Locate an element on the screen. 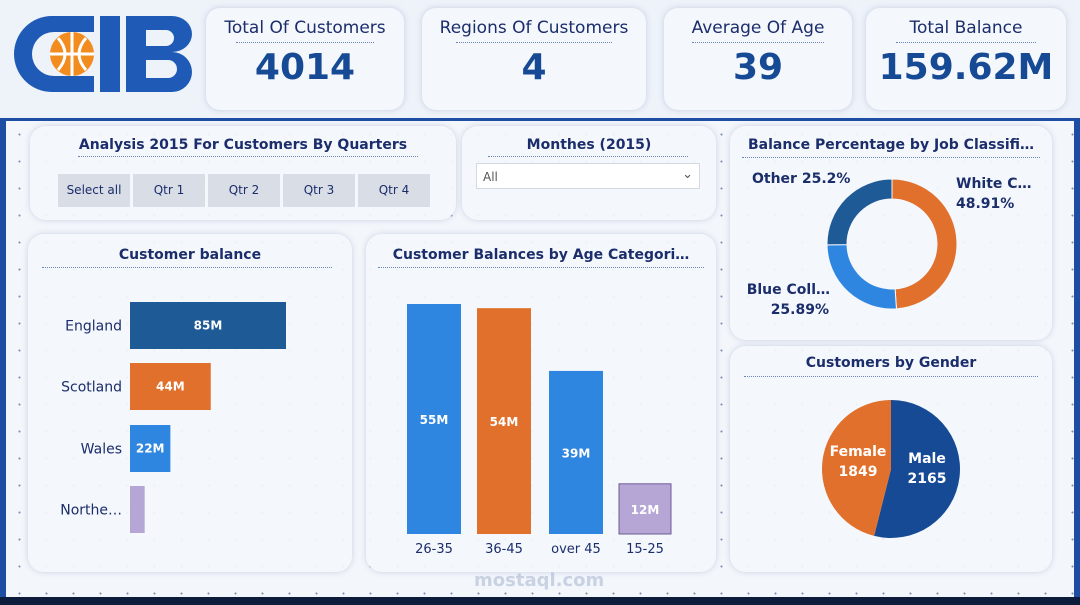 The width and height of the screenshot is (1080, 605). month-dropdown-value: All is located at coordinates (490, 177).